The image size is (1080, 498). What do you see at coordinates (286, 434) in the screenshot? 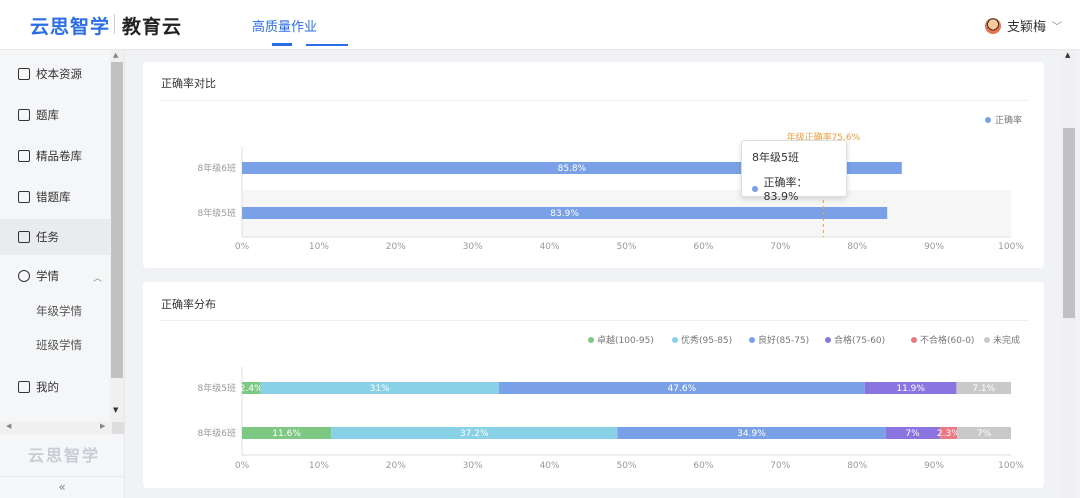
I see `segment-data-label: 11.6%` at bounding box center [286, 434].